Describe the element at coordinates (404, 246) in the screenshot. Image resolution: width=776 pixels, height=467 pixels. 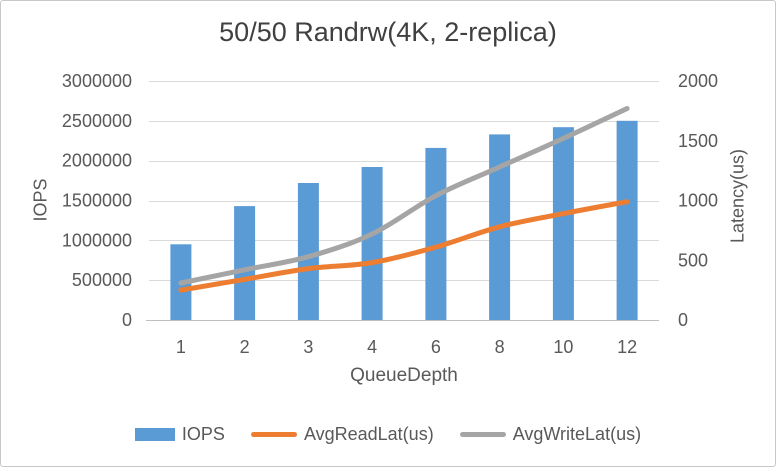
I see `line-AvgReadLat(us)` at that location.